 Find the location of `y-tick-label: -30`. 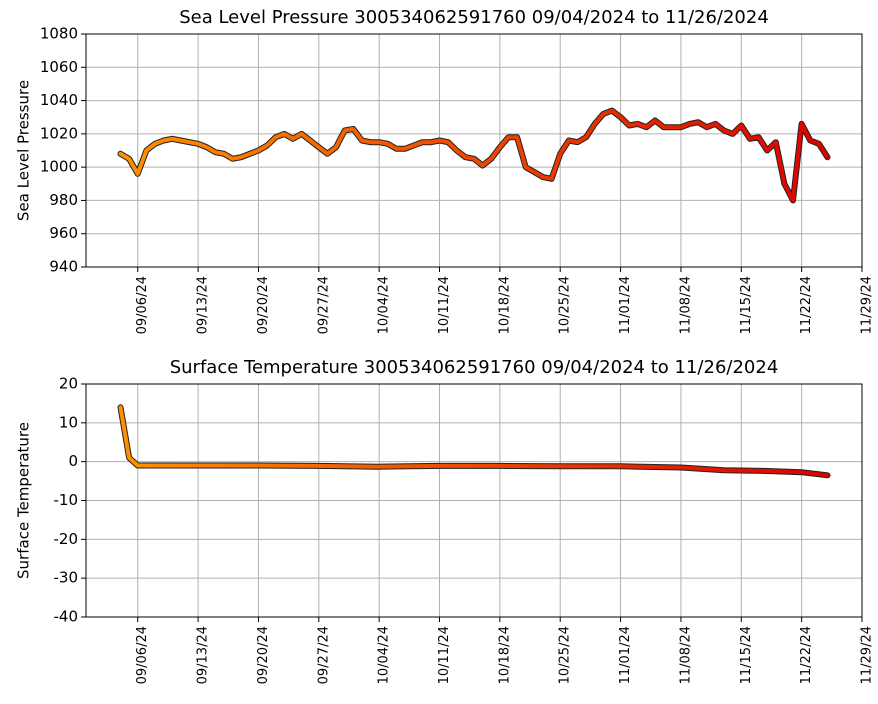

y-tick-label: -30 is located at coordinates (66, 578).